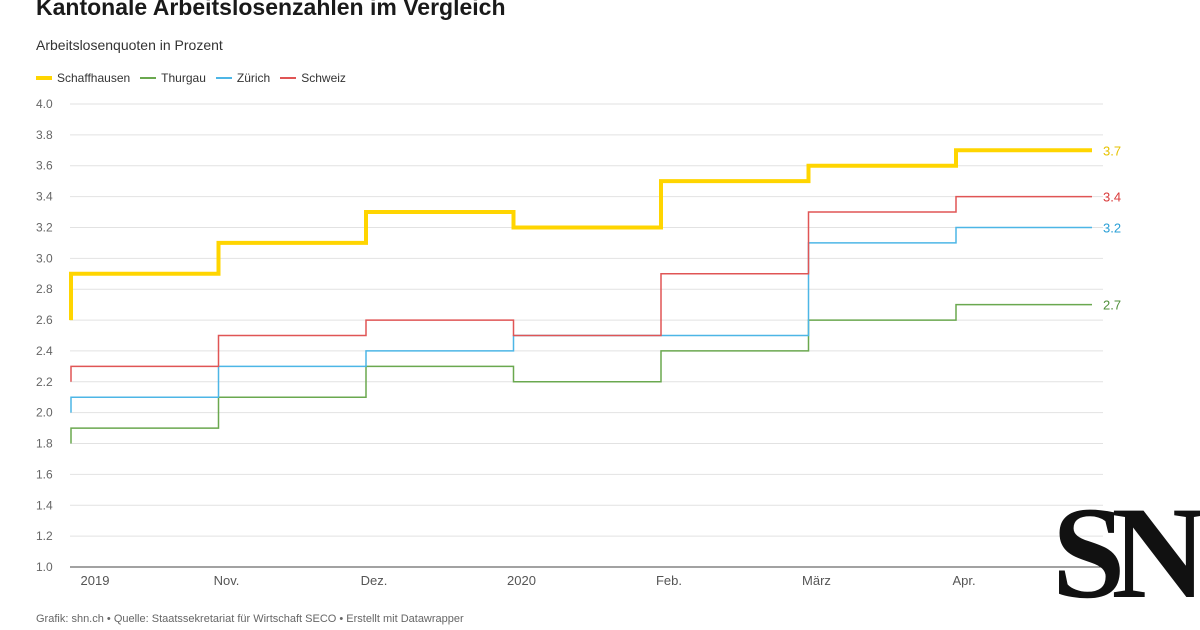 This screenshot has height=630, width=1200. Describe the element at coordinates (44, 351) in the screenshot. I see `y-tick-label: 2.4` at that location.